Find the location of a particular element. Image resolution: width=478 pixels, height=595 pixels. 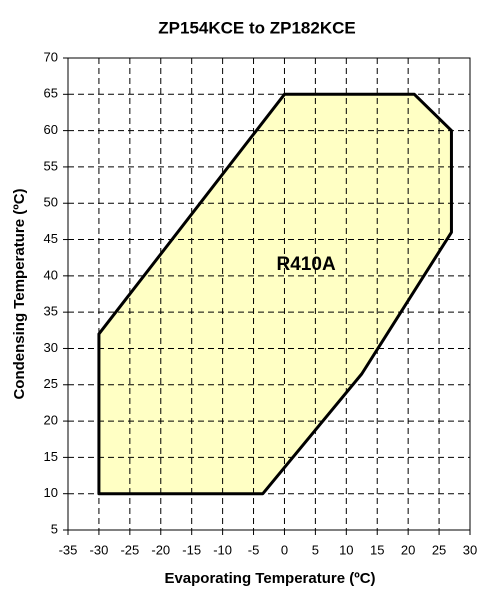

y-tick-label: 65 is located at coordinates (51, 93).